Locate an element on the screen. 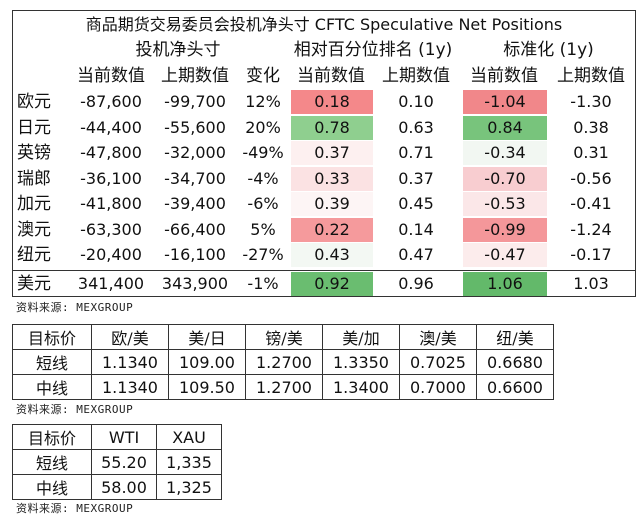 The image size is (640, 517). target-value: 1.3400 is located at coordinates (361, 387).